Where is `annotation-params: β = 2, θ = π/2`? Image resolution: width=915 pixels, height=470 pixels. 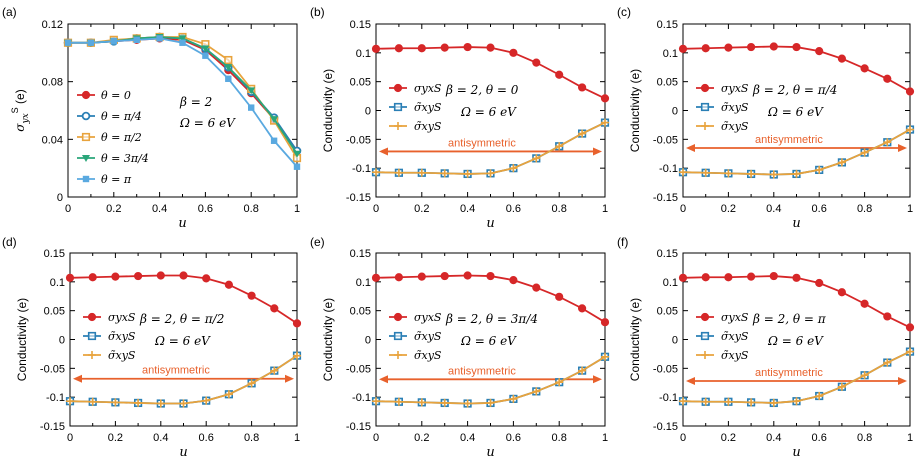
annotation-params: β = 2, θ = π/2 is located at coordinates (181, 319).